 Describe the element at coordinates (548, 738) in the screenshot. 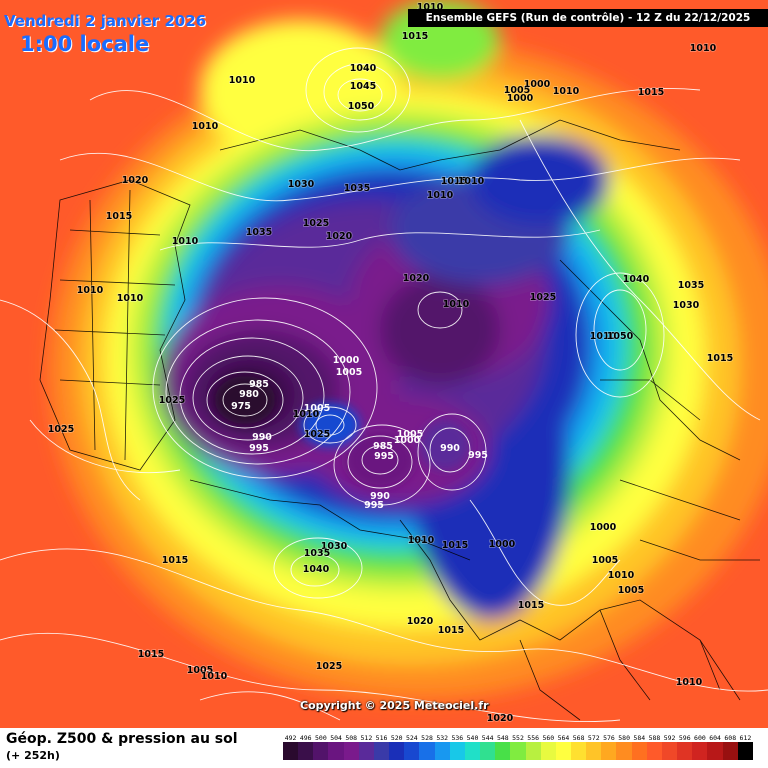

I see `scale-value: 560` at that location.